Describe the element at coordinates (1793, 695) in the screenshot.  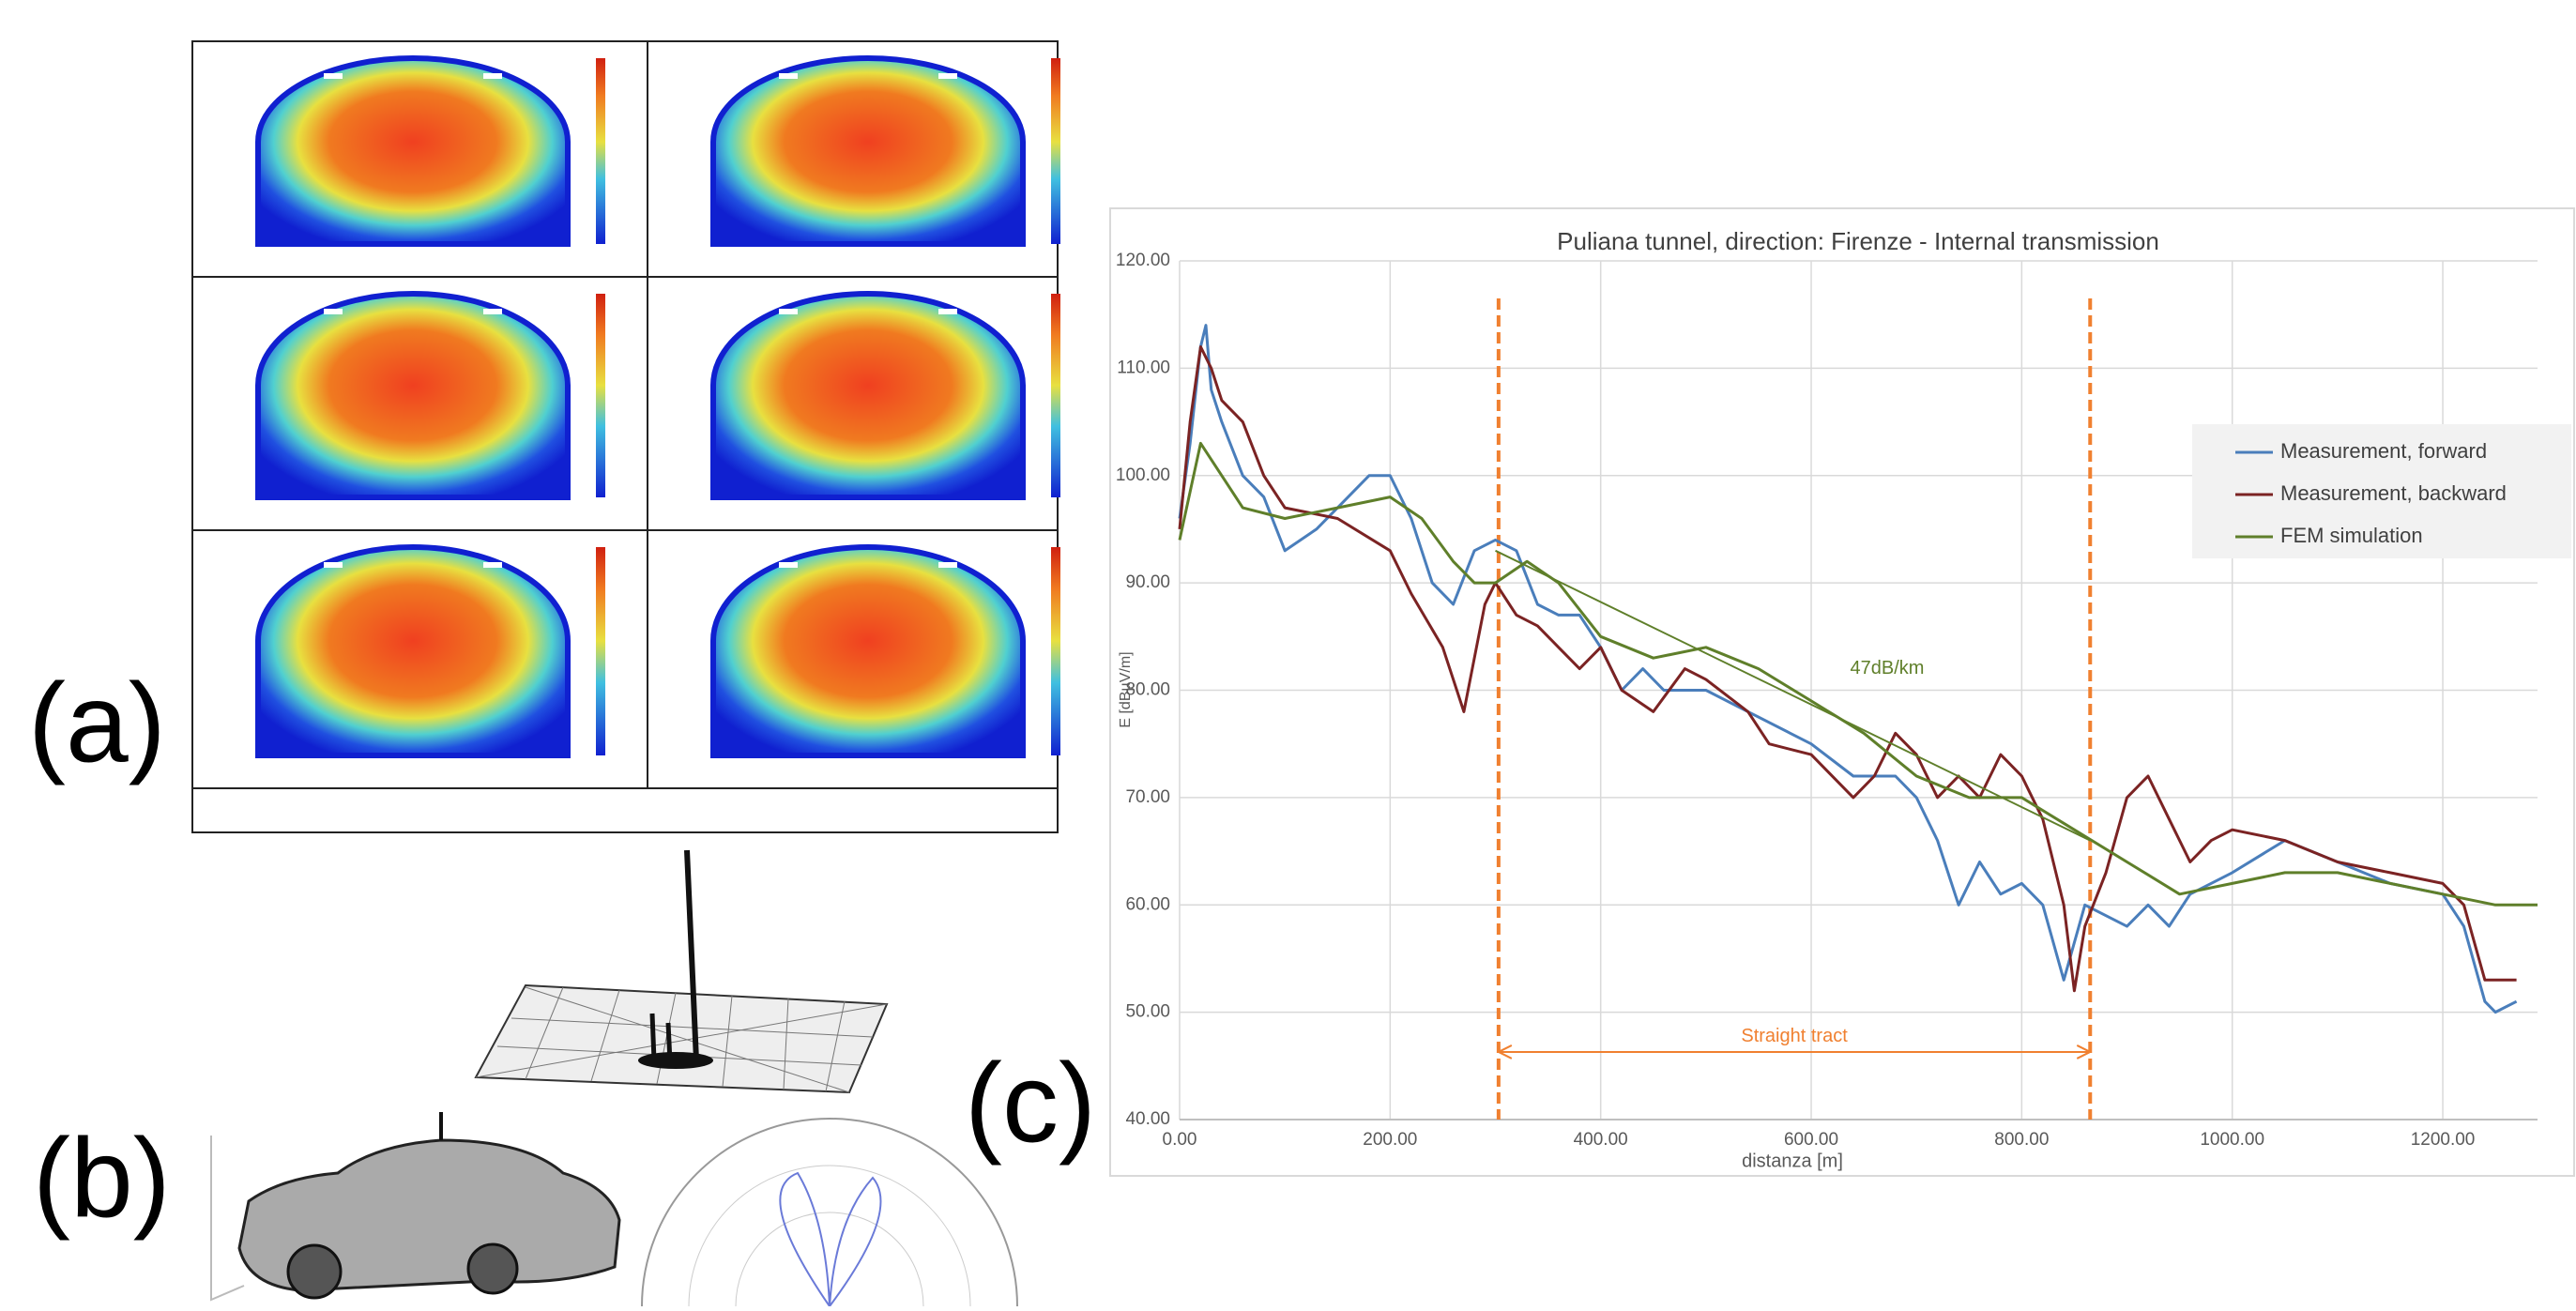
I see `trend-line` at that location.